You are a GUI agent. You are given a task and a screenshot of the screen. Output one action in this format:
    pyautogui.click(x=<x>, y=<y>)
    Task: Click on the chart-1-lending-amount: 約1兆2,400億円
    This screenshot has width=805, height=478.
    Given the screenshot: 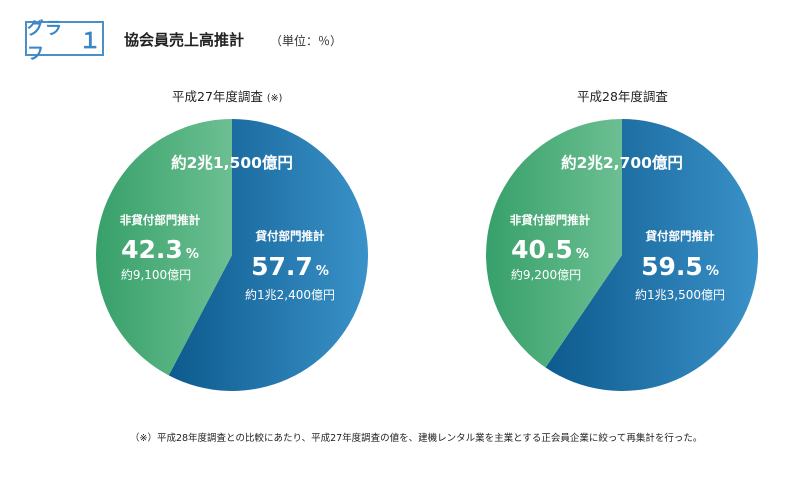 What is the action you would take?
    pyautogui.click(x=290, y=294)
    